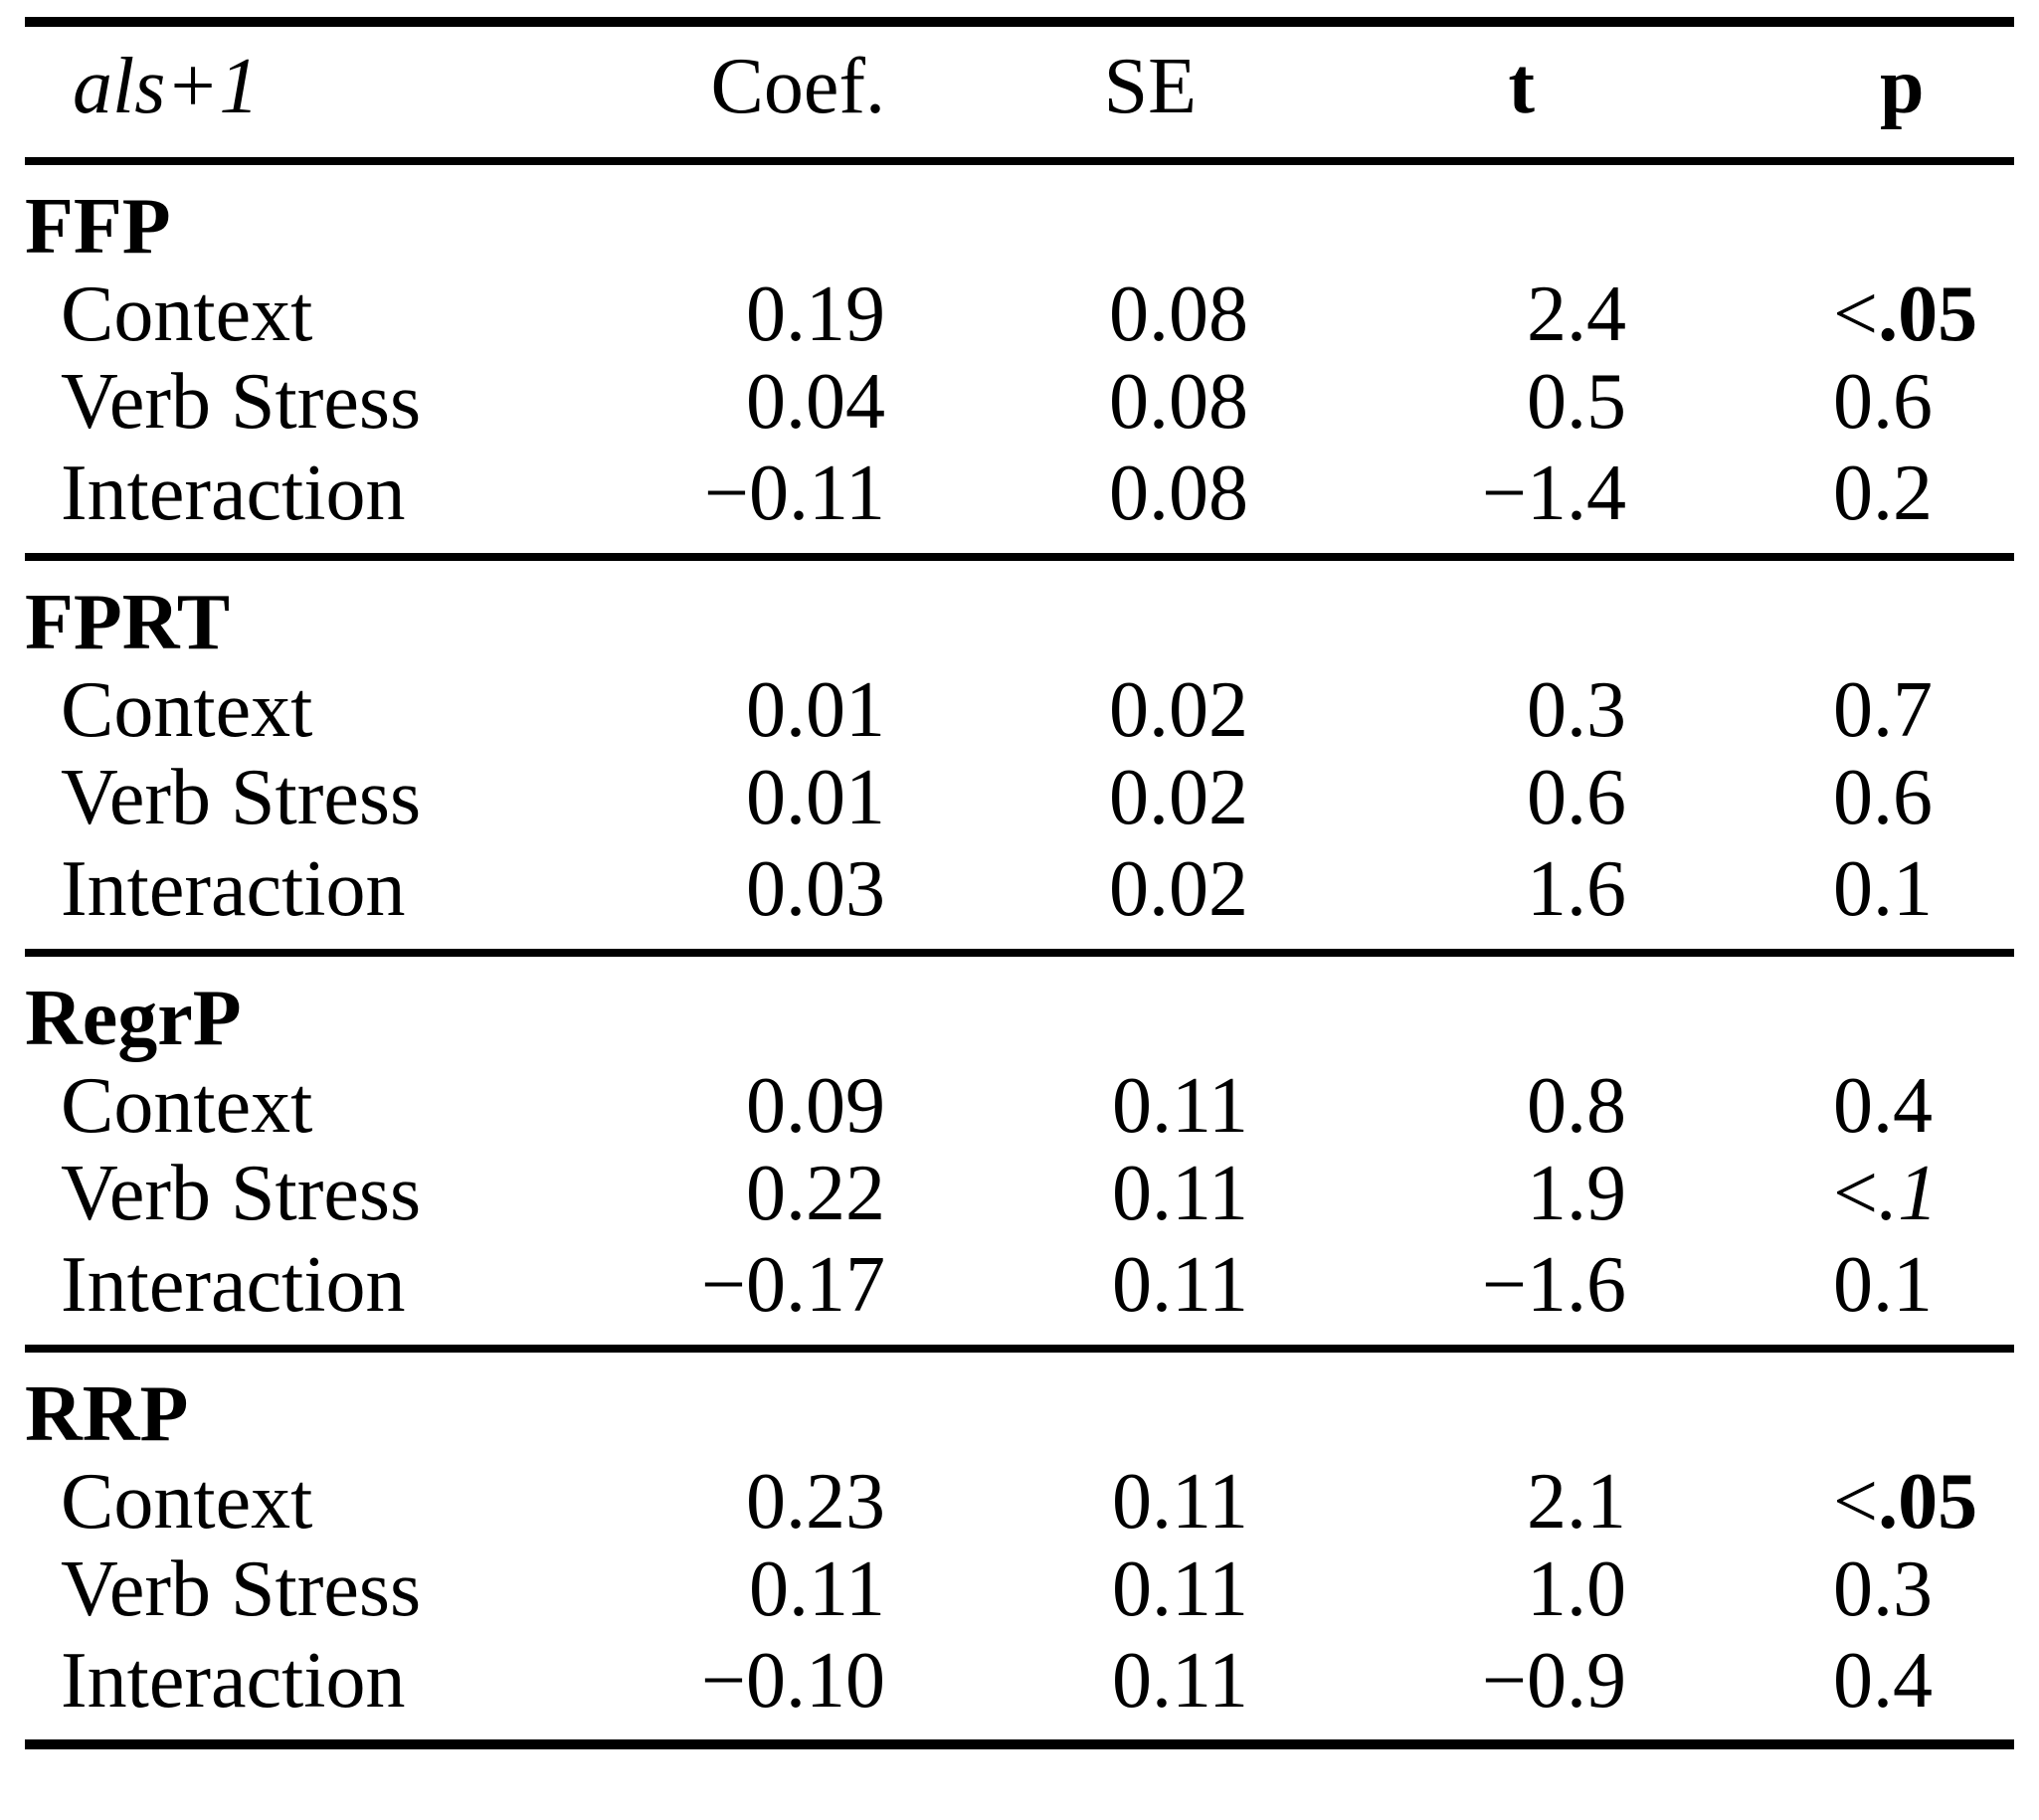 This screenshot has width=2039, height=1820. I want to click on table-row: Context 0.23 0.11 2.1 <.05, so click(1019, 1502).